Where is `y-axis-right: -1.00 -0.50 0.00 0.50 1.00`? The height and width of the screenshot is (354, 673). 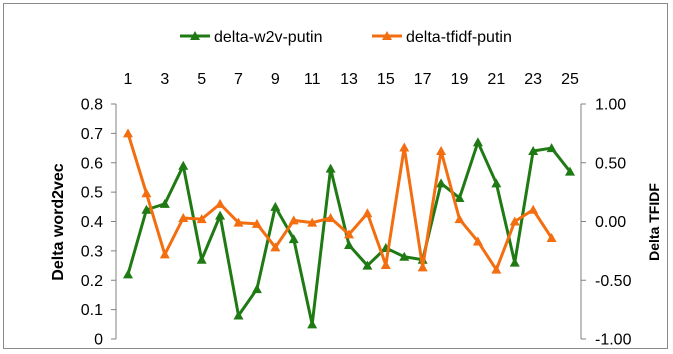
y-axis-right: -1.00 -0.50 0.00 0.50 1.00 is located at coordinates (606, 223).